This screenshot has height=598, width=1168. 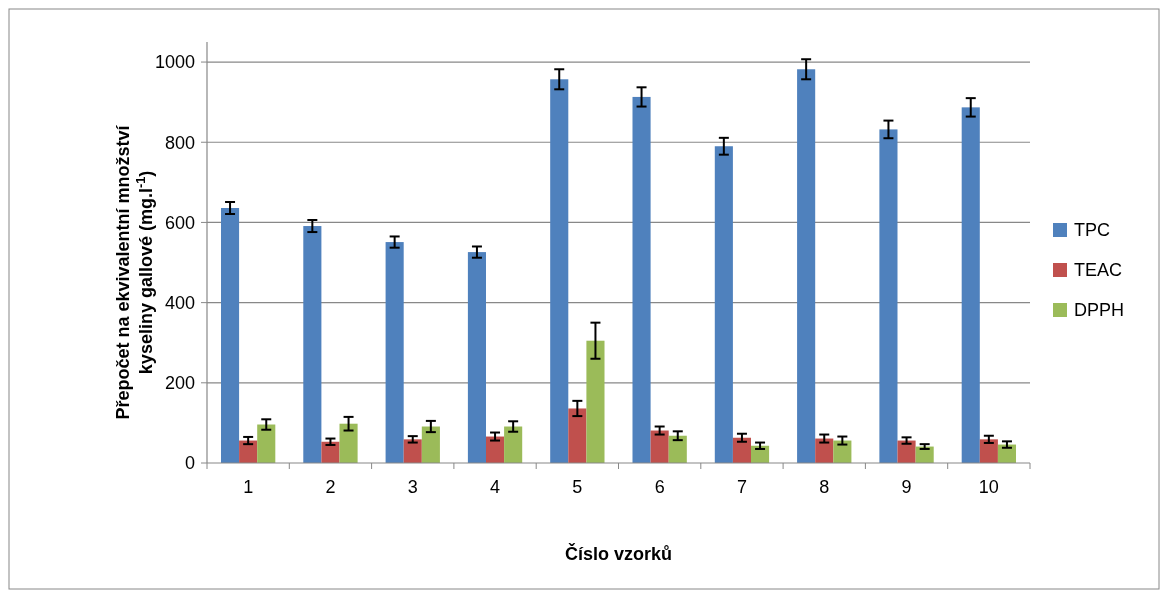 I want to click on y-tick-label: 200, so click(x=179, y=383).